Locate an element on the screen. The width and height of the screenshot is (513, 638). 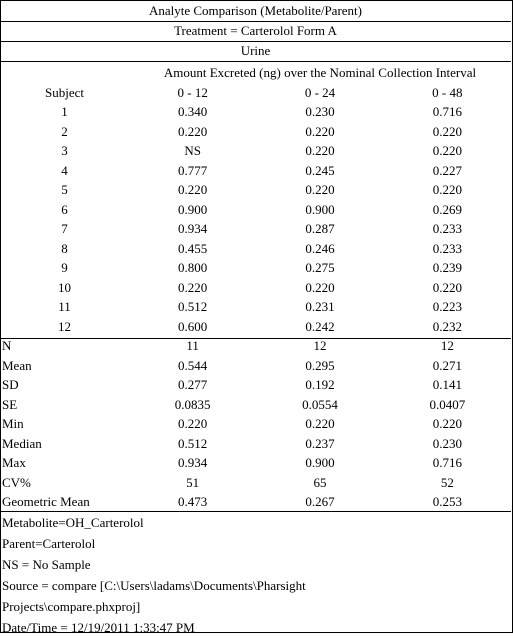
stat-row: Mean 0.544 0.295 0.271 is located at coordinates (255, 366).